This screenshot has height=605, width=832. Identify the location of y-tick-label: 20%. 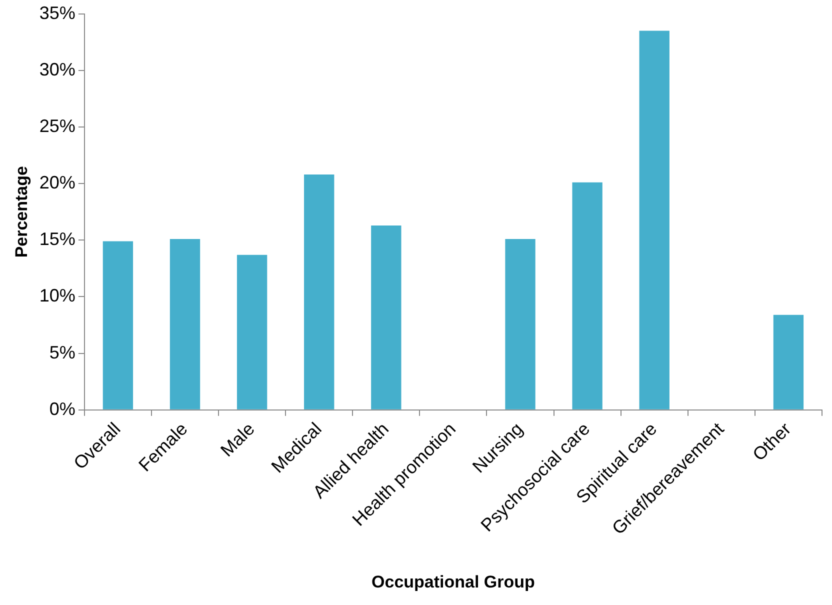
(57, 182).